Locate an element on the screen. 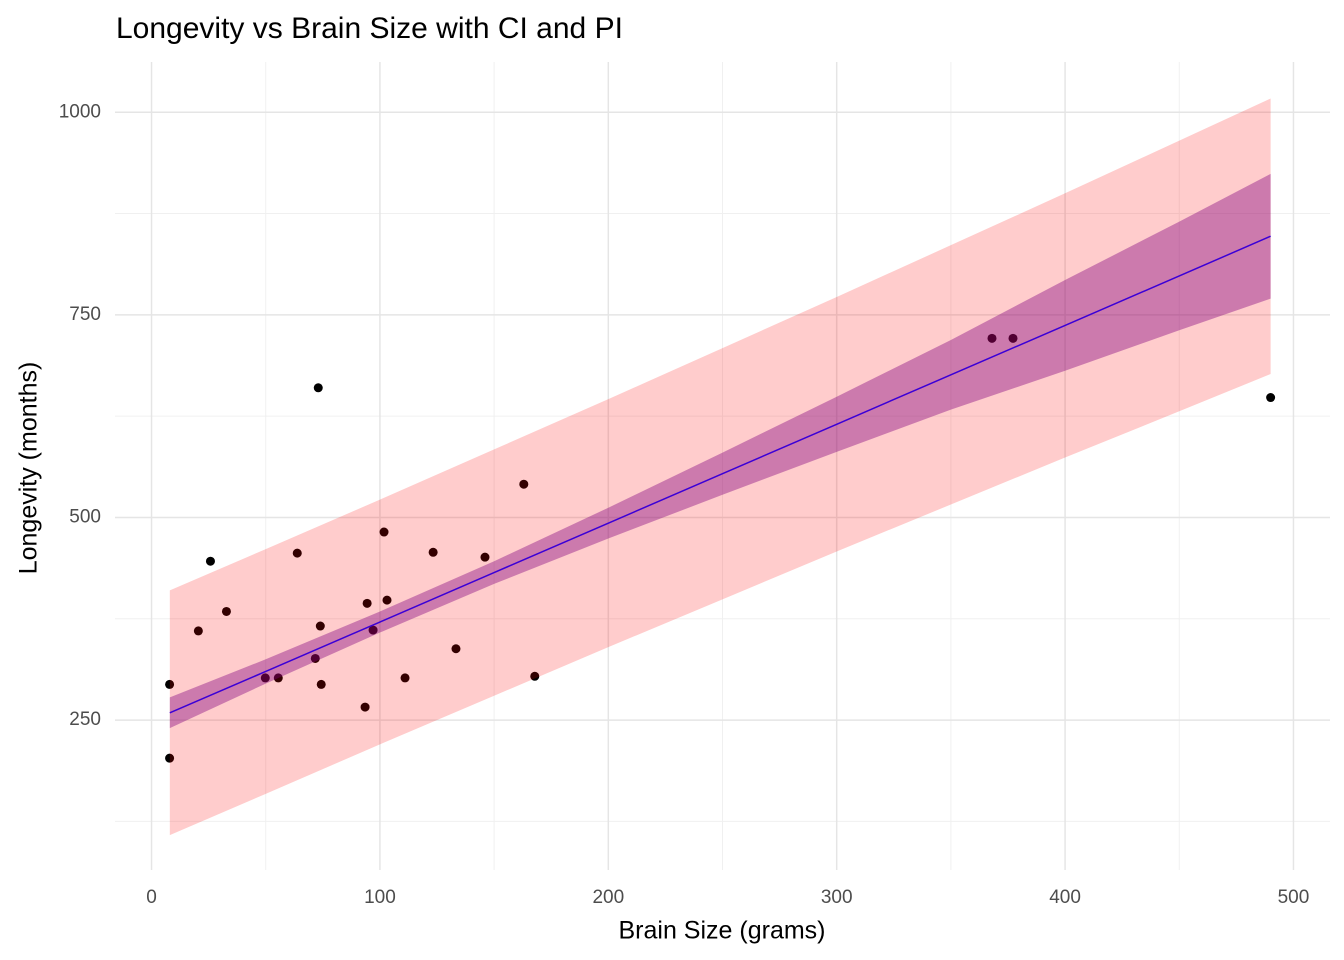 This screenshot has height=960, width=1344. x-tick-label: 100 is located at coordinates (380, 897).